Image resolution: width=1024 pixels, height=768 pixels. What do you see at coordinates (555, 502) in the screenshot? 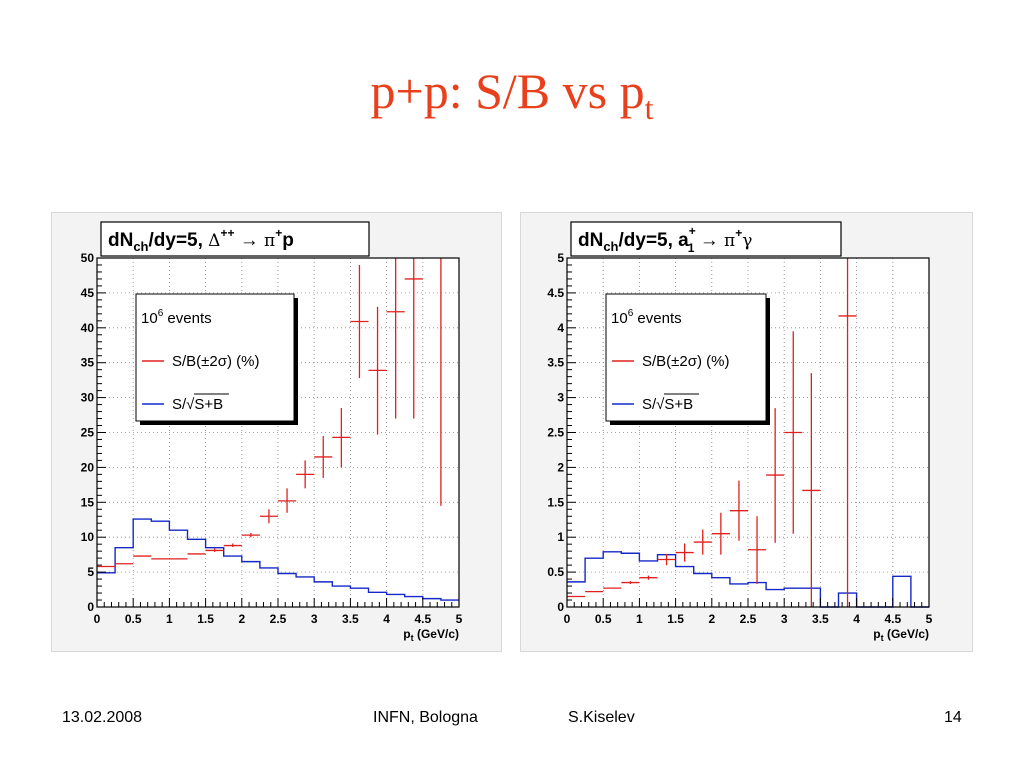
I see `y-tick-label: 1.5` at bounding box center [555, 502].